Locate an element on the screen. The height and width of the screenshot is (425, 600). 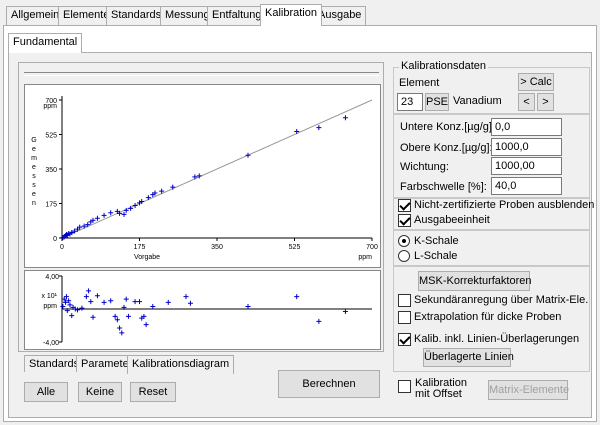
k-schale-label: K-Schale is located at coordinates (436, 241).